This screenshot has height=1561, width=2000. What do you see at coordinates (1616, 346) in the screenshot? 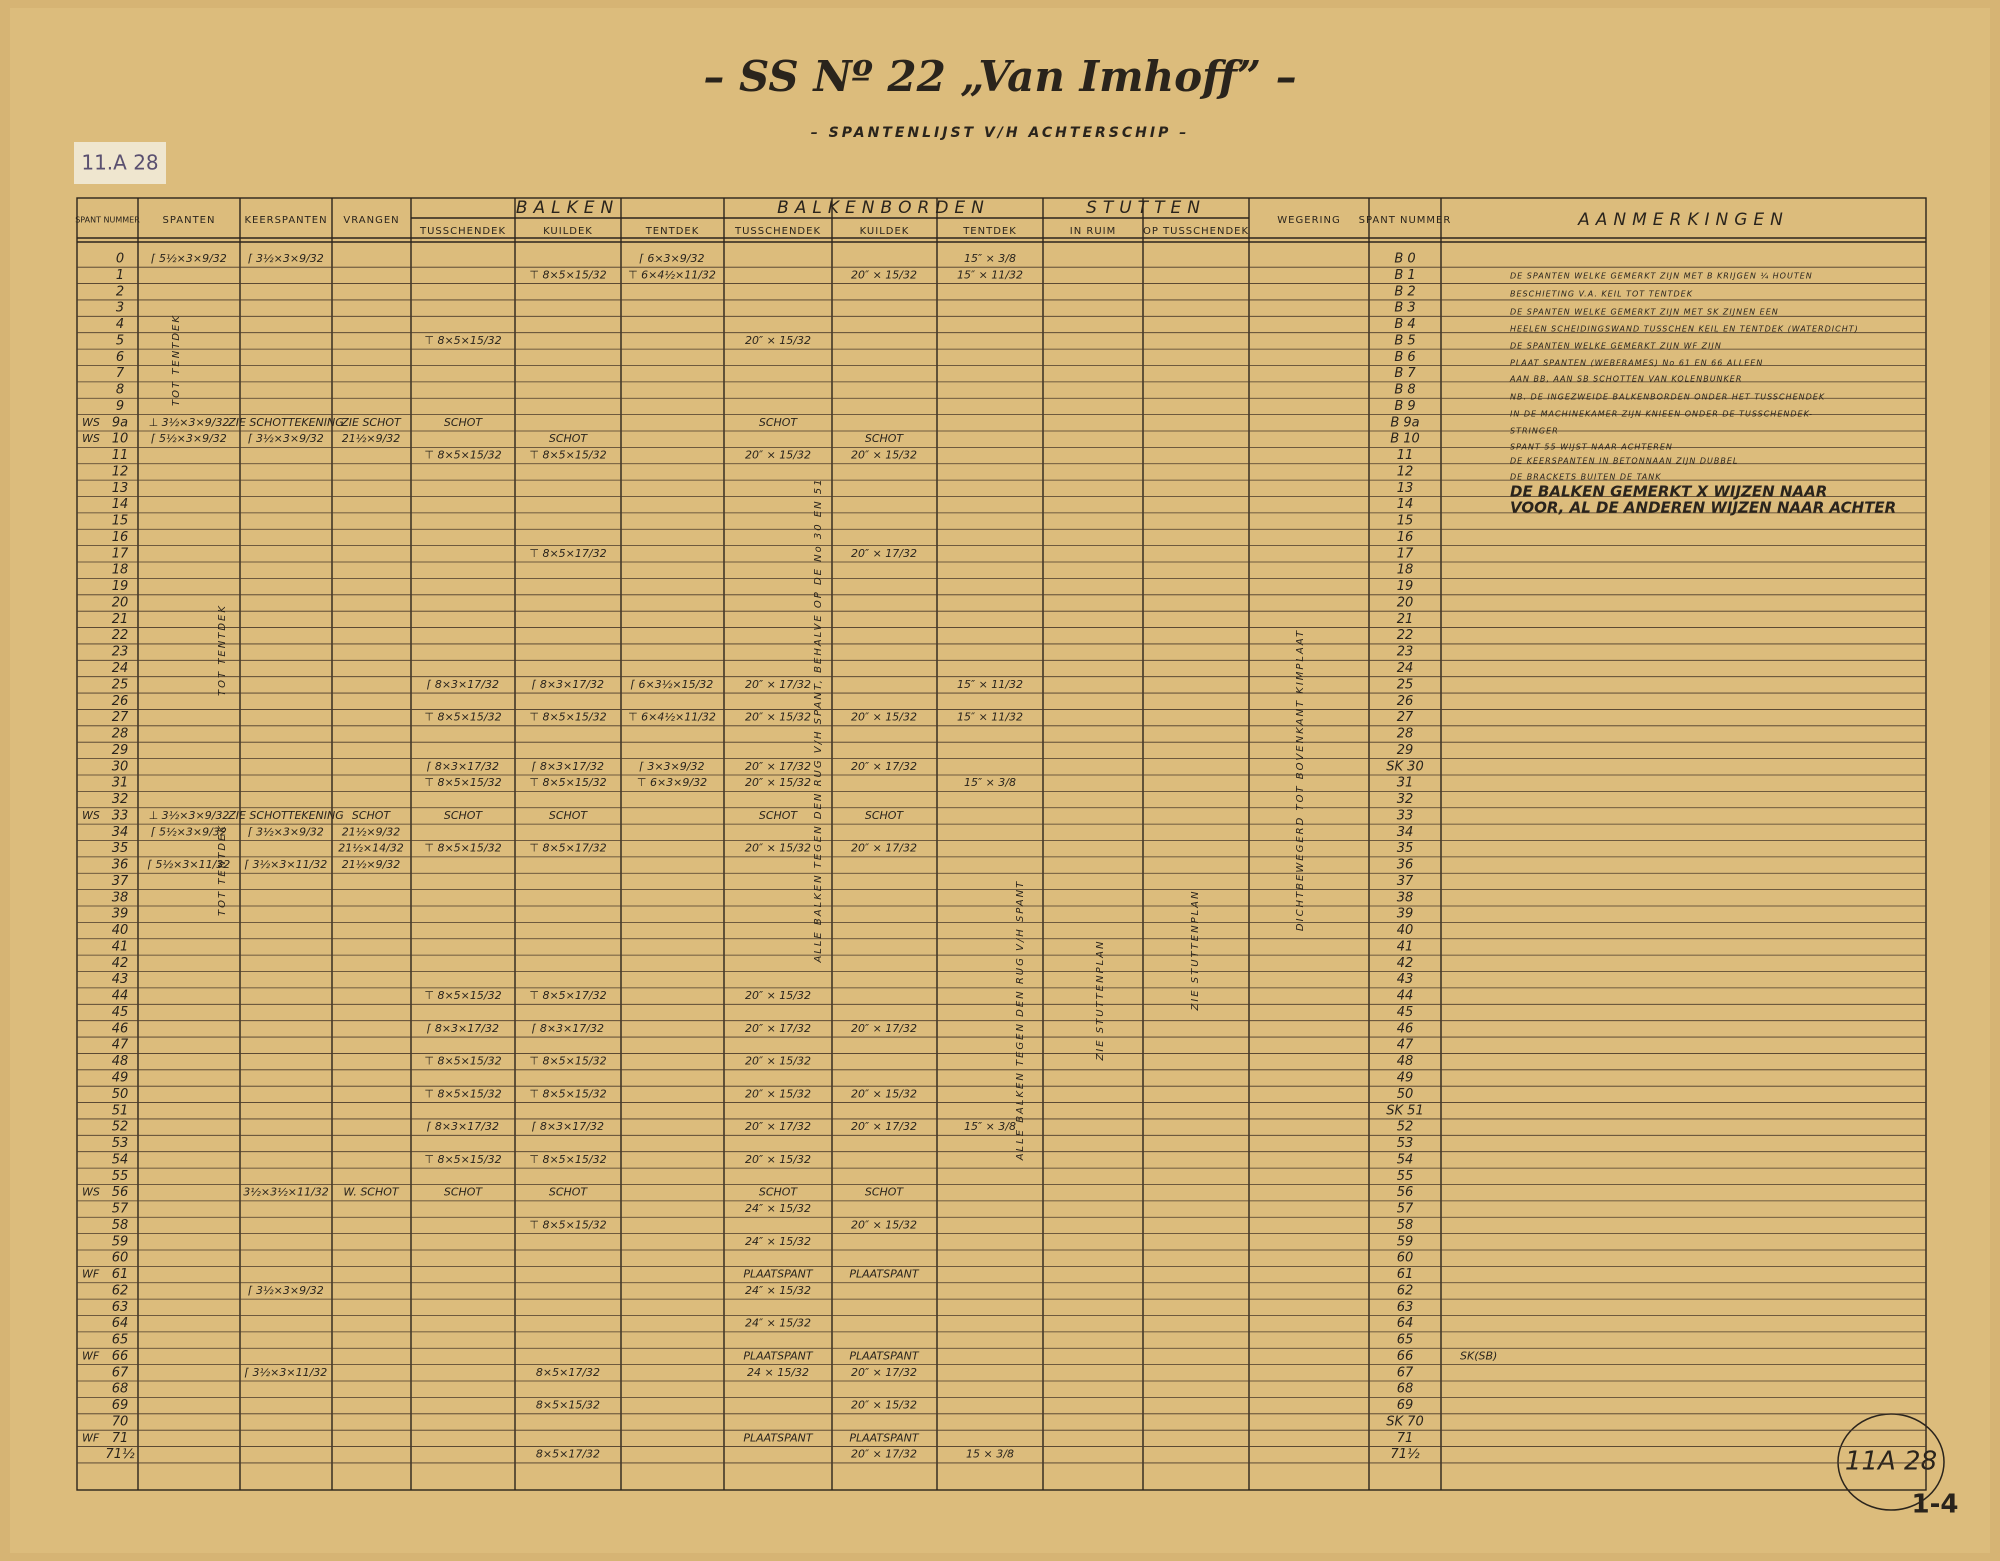
I see `remark: DE SPANTEN WELKE GEMERKT ZIJN WF ZIJN` at bounding box center [1616, 346].